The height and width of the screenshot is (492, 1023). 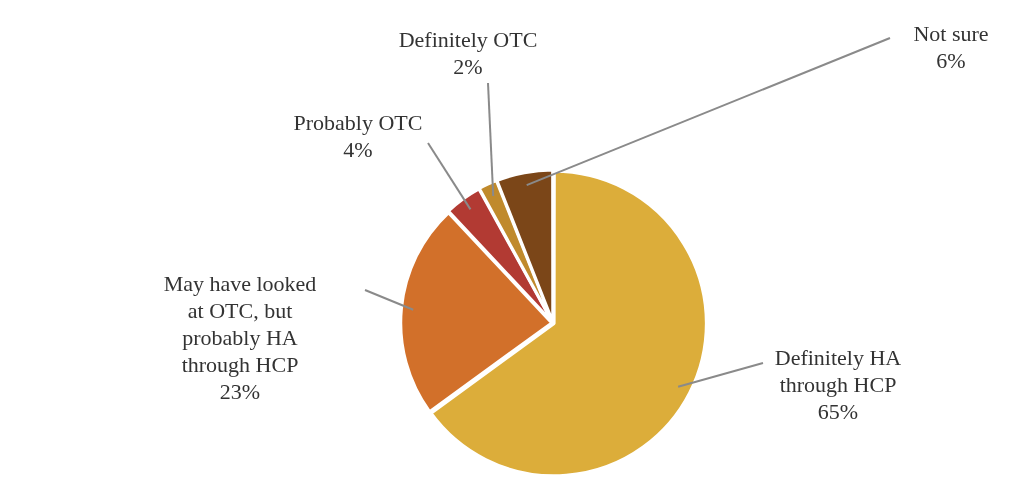 I want to click on slice-label: Not sure, so click(x=951, y=33).